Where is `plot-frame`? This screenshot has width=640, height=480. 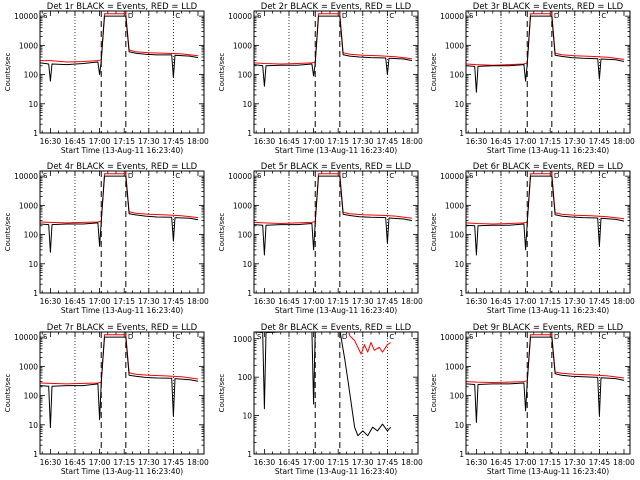 plot-frame is located at coordinates (336, 393).